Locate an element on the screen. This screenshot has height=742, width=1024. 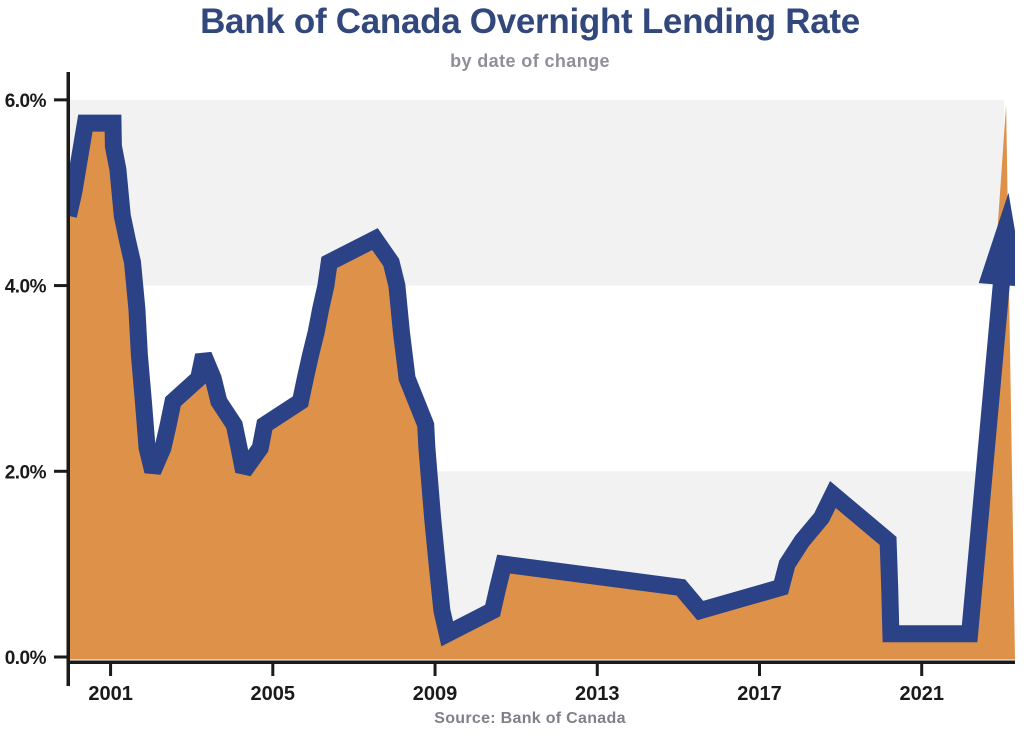
chart-title: Bank of Canada Overnight Lending Rate is located at coordinates (530, 21).